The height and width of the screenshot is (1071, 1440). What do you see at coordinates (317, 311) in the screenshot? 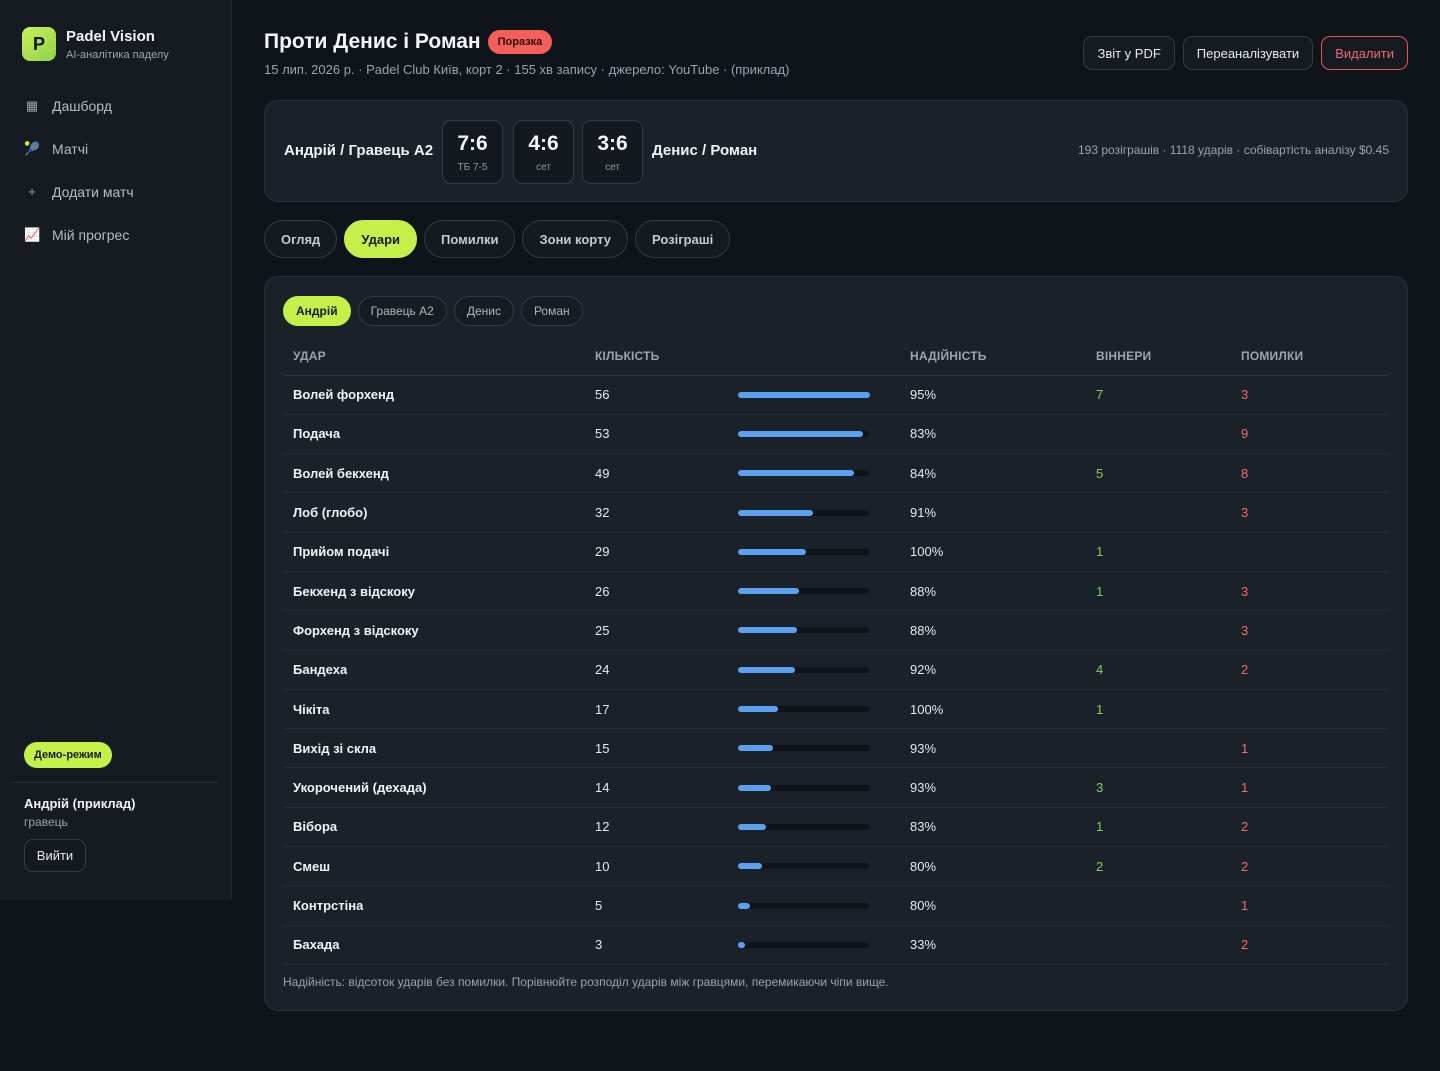
I see `player-chip: Андрій` at bounding box center [317, 311].